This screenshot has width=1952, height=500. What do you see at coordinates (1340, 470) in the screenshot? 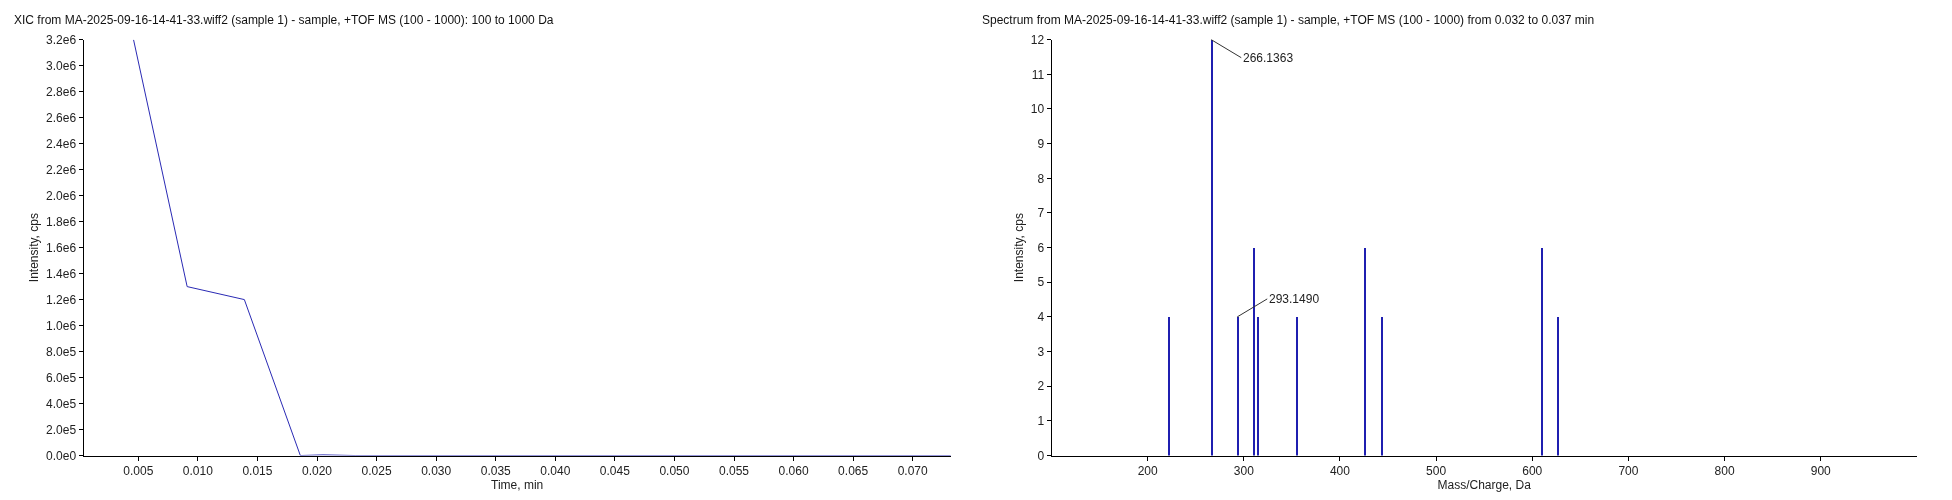
I see `x-tick-label: 400` at bounding box center [1340, 470].